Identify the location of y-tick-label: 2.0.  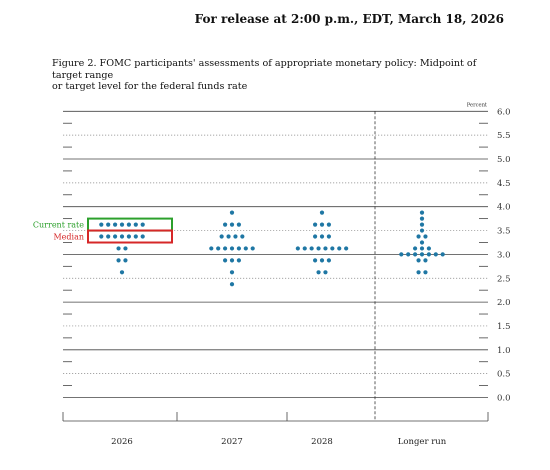
(504, 303).